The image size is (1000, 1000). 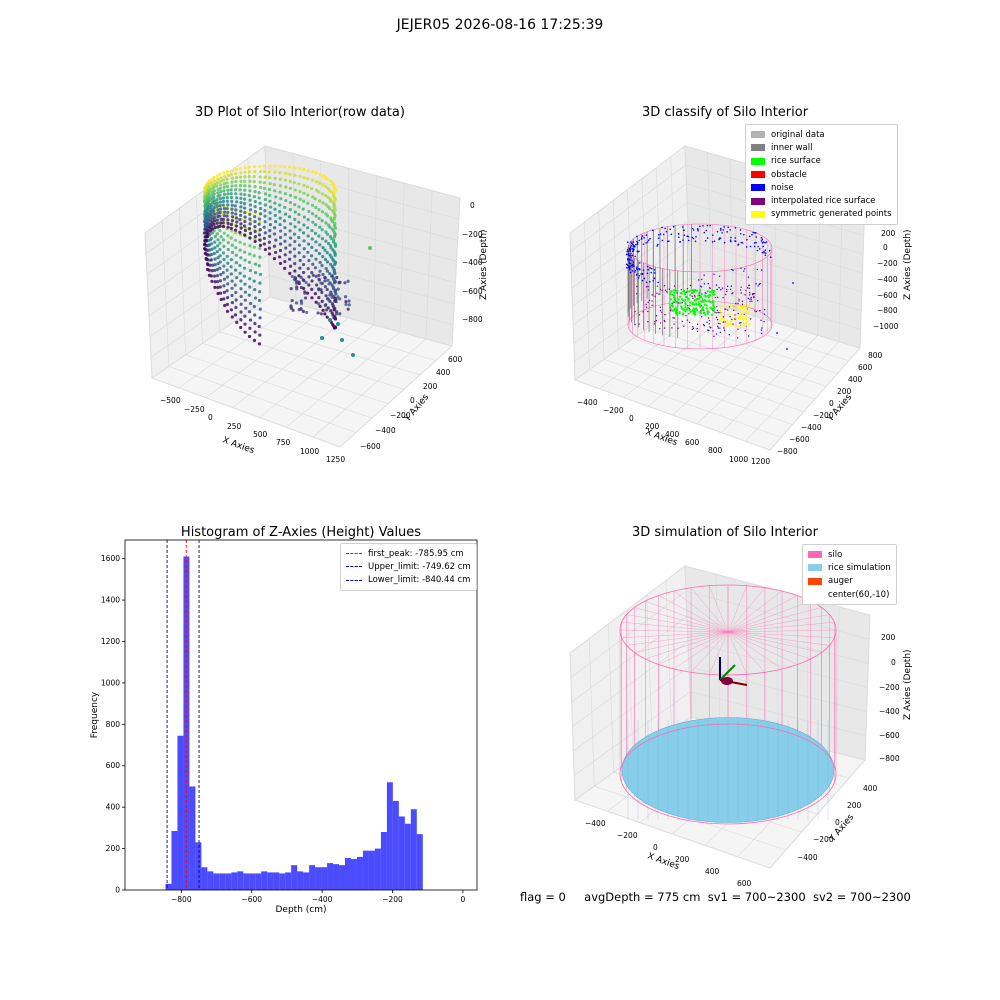 I want to click on histogram-bars, so click(x=294, y=723).